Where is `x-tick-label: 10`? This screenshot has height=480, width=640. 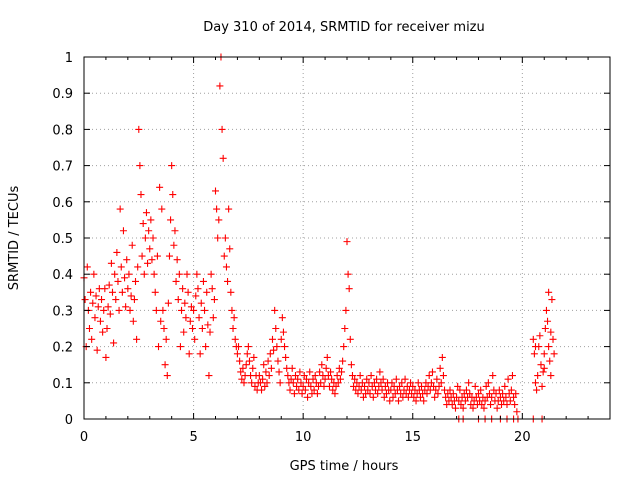
x-tick-label: 10 is located at coordinates (303, 437).